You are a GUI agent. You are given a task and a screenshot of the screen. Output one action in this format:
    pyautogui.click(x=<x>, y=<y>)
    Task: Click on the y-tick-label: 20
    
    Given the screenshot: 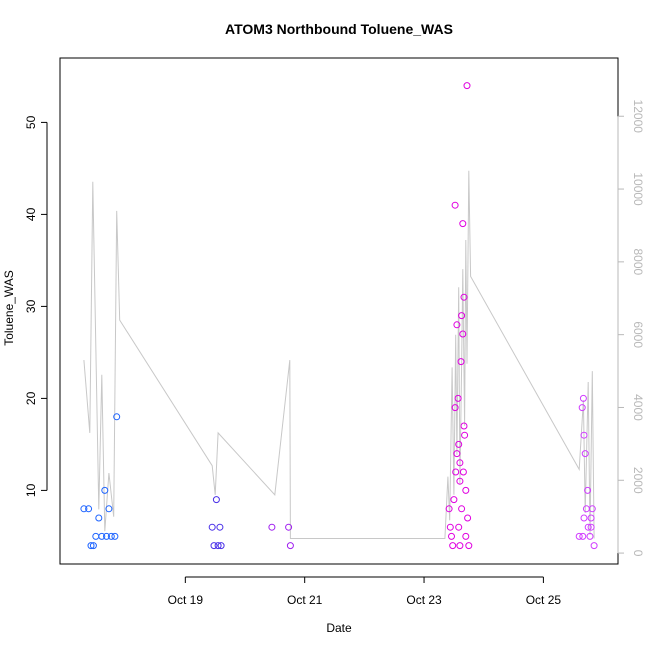 What is the action you would take?
    pyautogui.click(x=31, y=398)
    